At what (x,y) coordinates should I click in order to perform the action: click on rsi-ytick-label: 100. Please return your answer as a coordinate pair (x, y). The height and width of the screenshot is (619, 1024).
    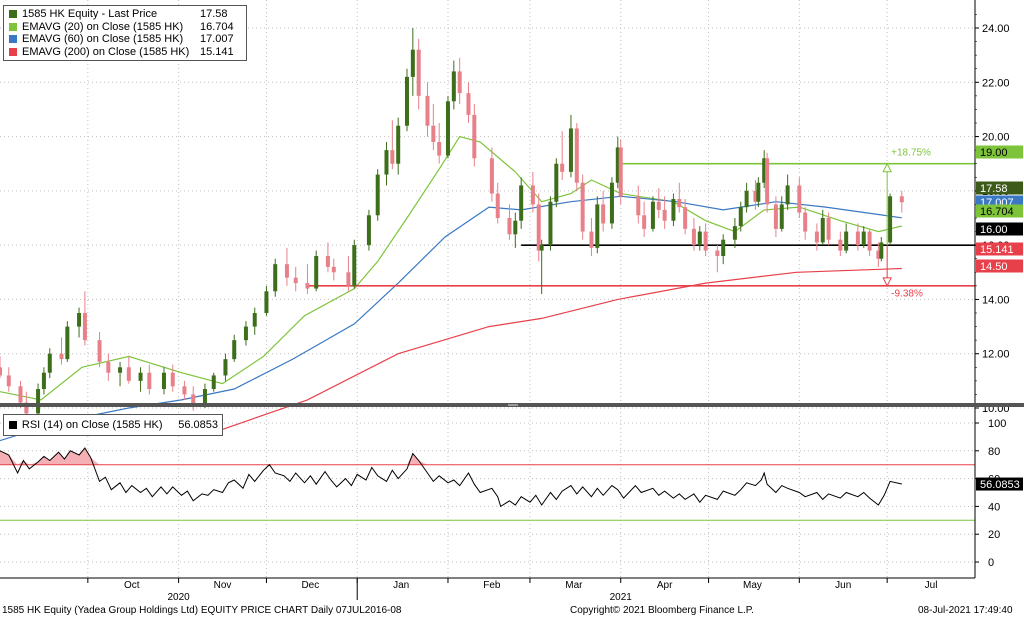
    Looking at the image, I should click on (997, 424).